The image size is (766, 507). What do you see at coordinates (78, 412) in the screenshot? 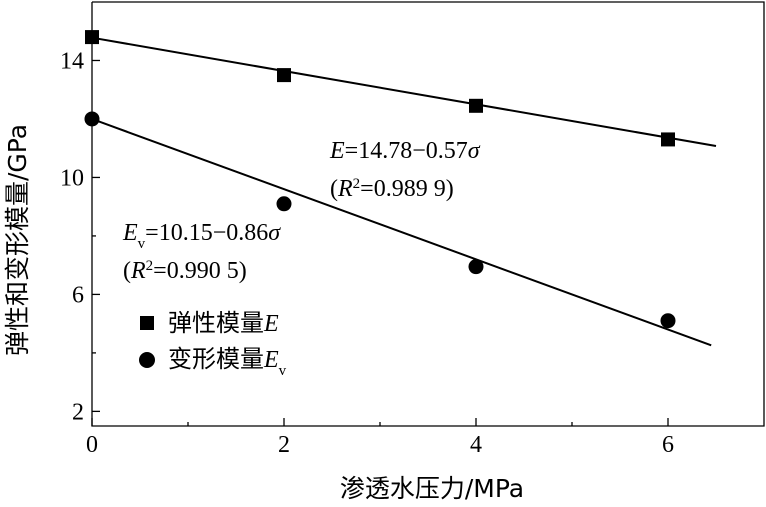
I see `y-tick-label: 2` at bounding box center [78, 412].